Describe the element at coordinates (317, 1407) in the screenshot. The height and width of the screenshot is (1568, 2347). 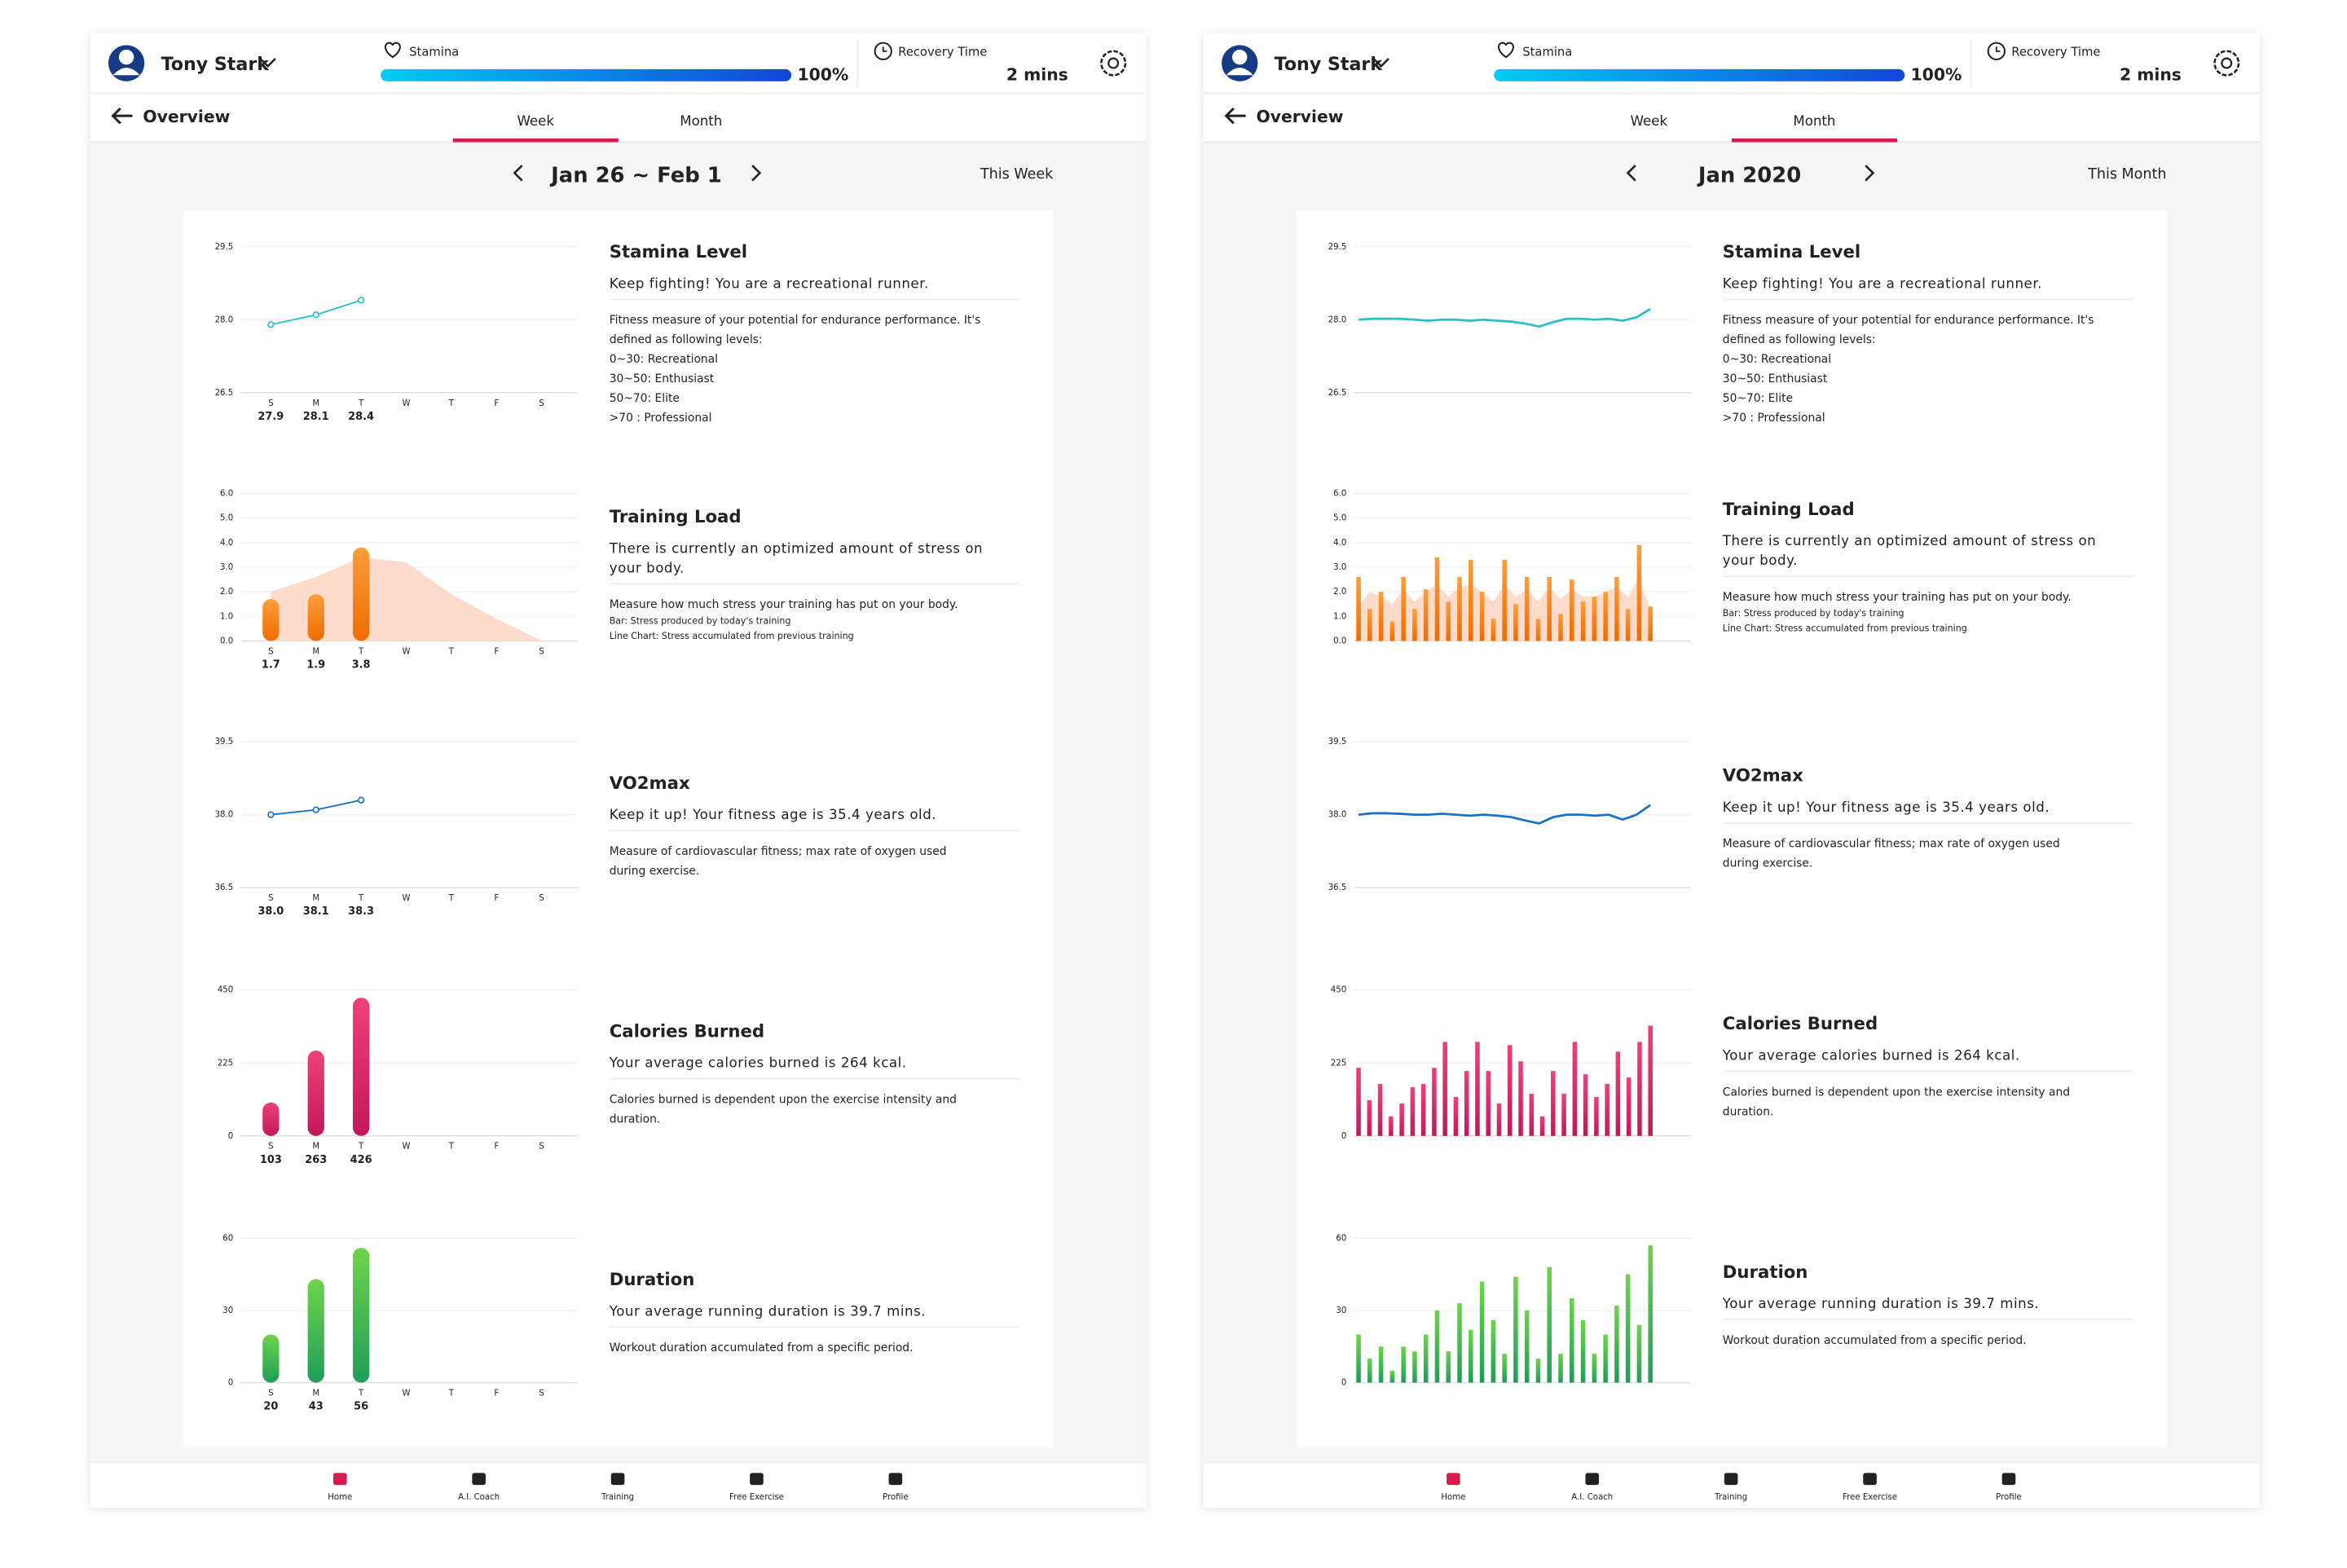
I see `value-label: 43` at that location.